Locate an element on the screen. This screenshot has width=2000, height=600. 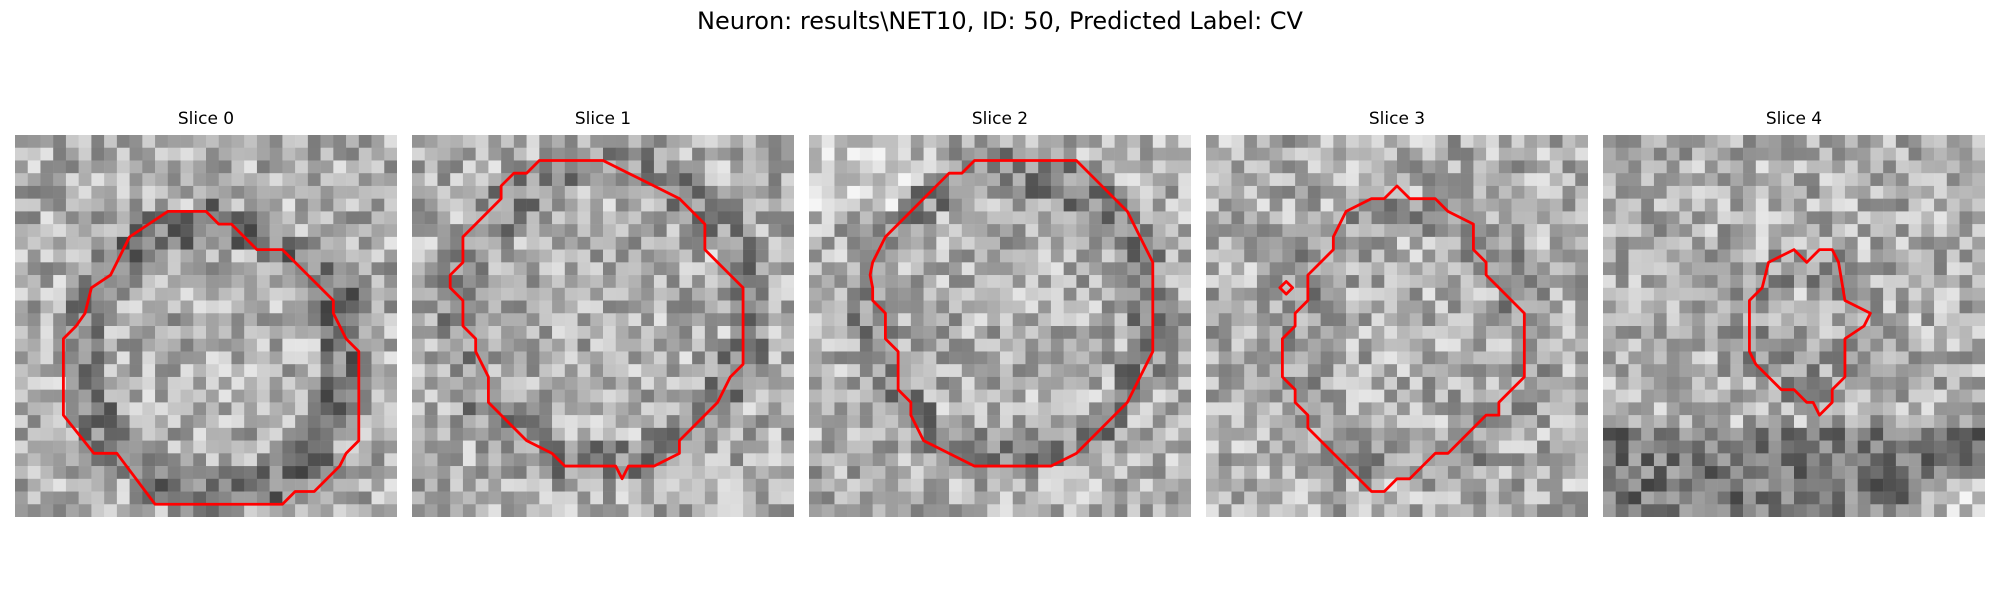
slice-panel-1: Slice 1 is located at coordinates (603, 312).